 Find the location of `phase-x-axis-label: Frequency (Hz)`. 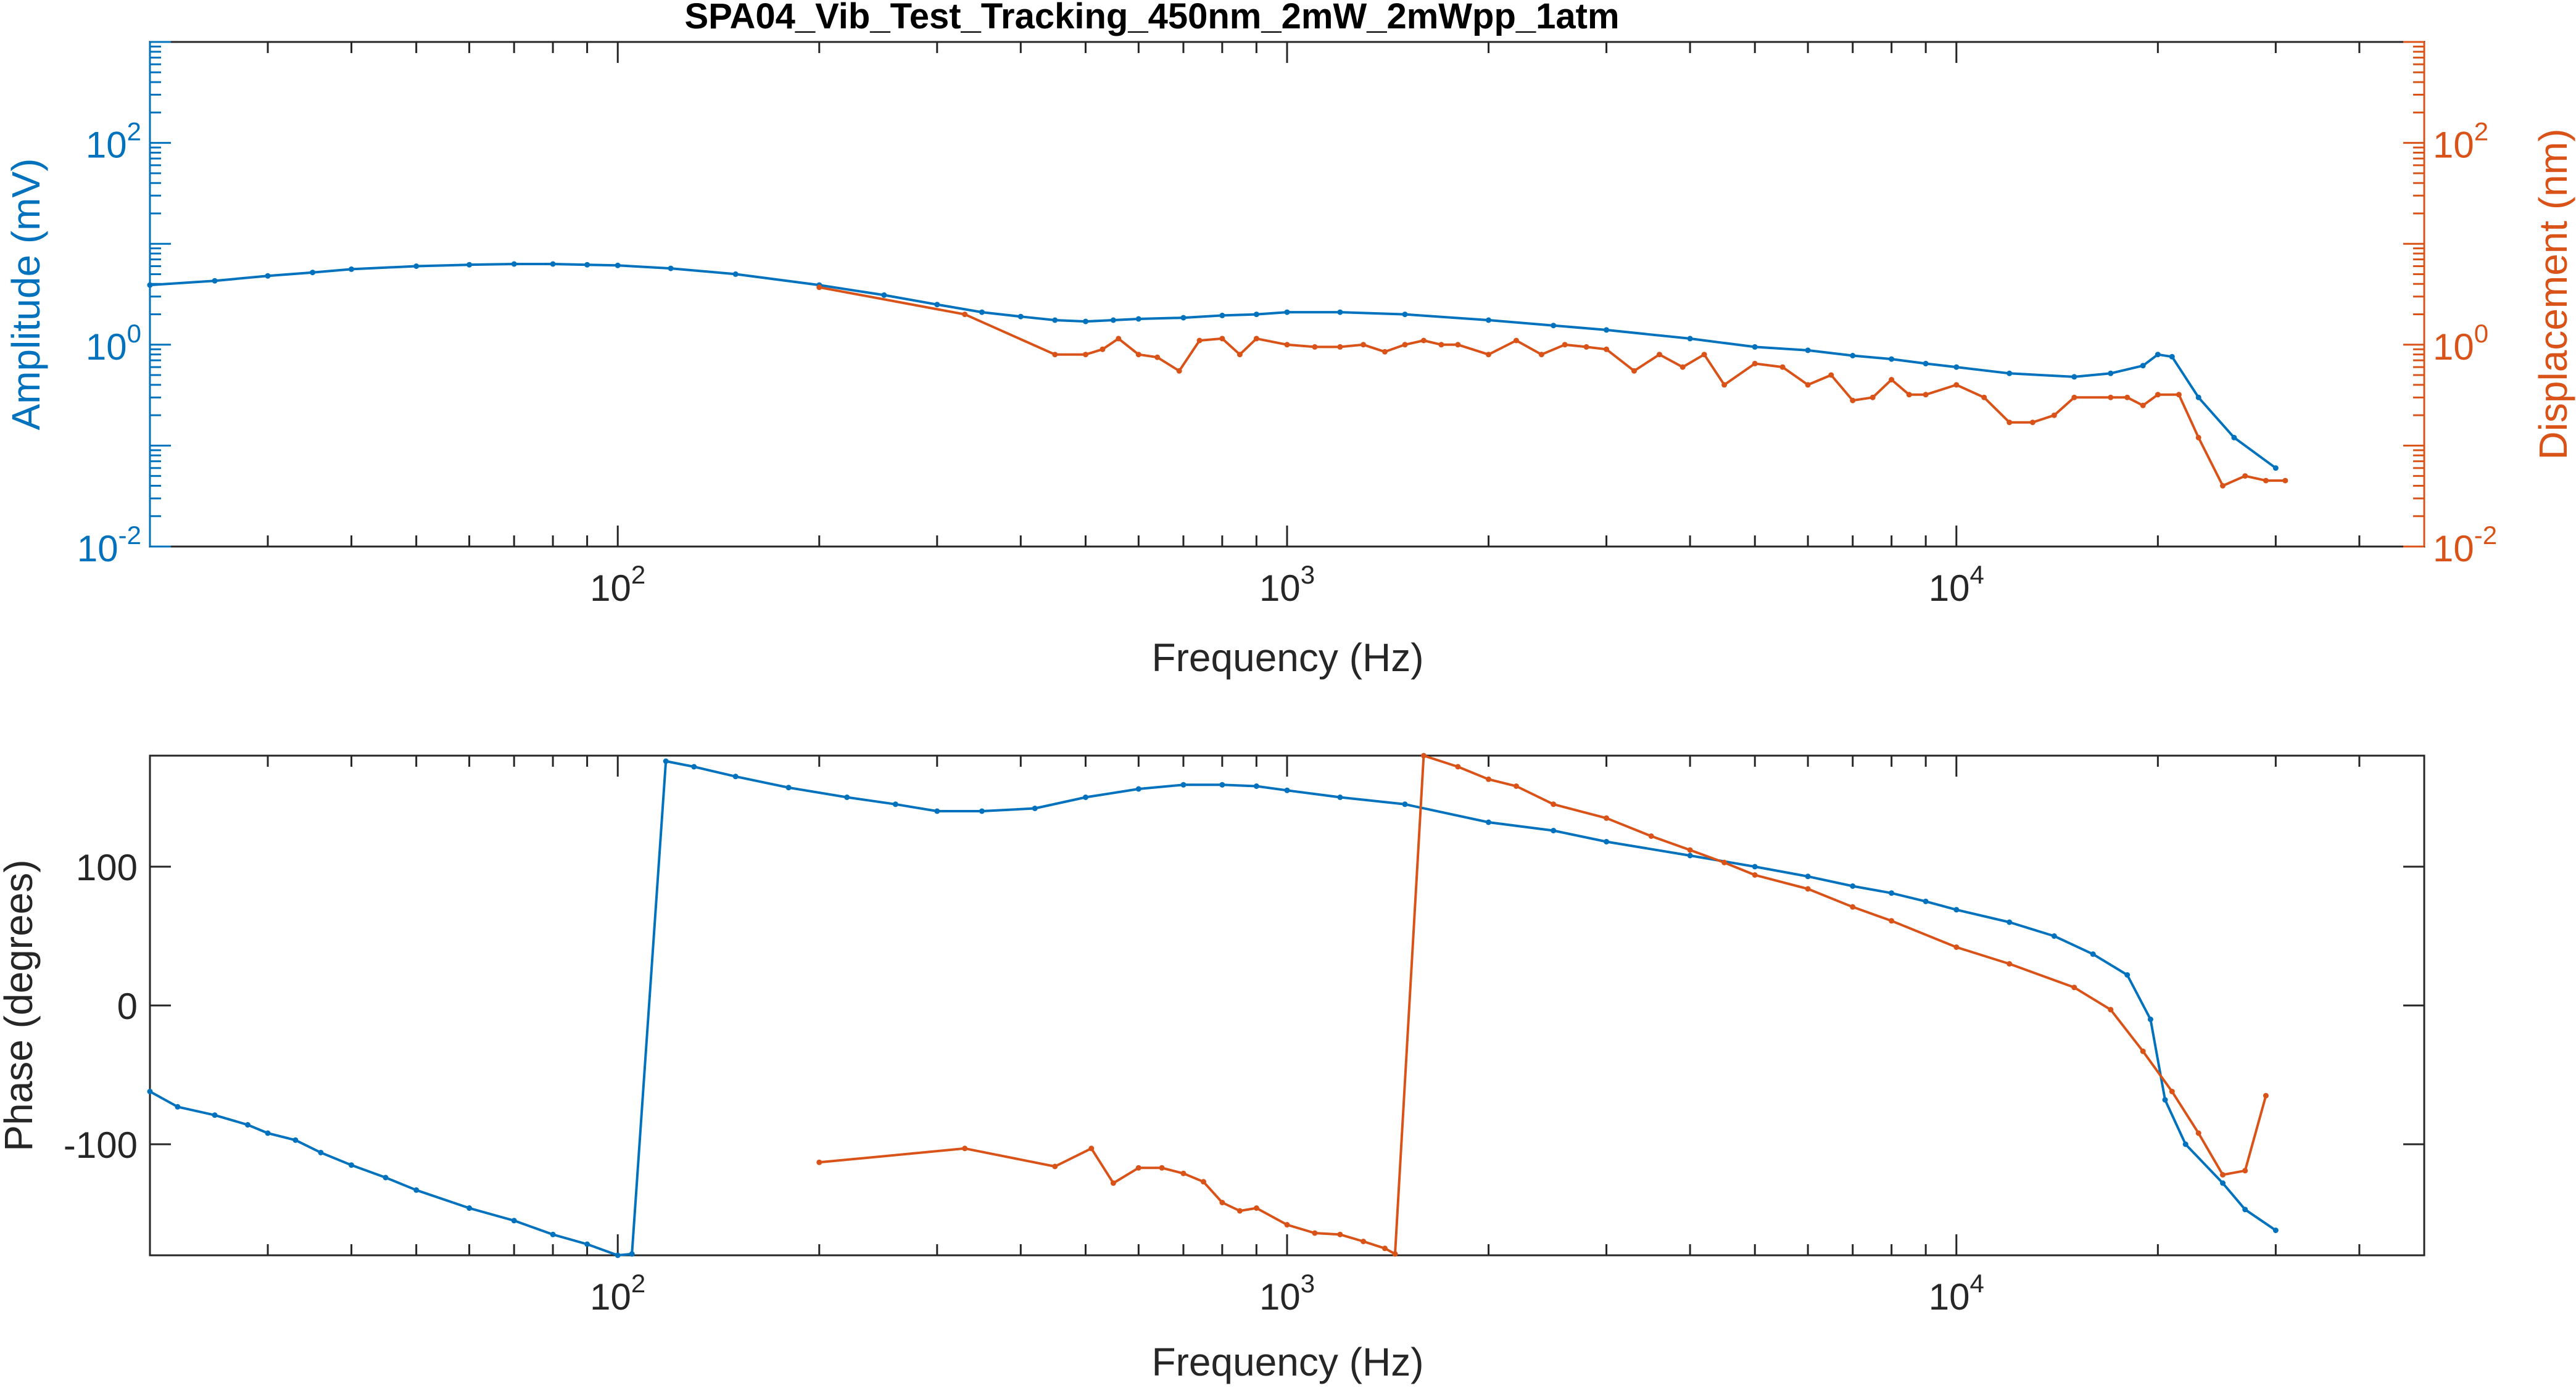

phase-x-axis-label: Frequency (Hz) is located at coordinates (1288, 1362).